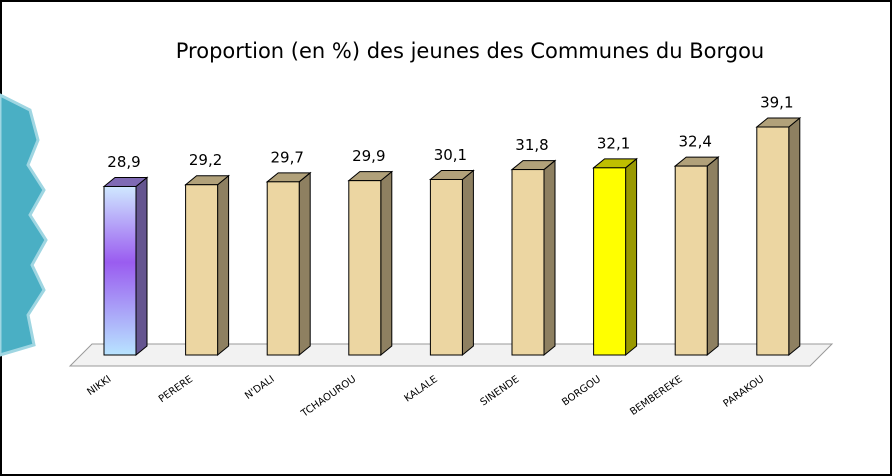 The width and height of the screenshot is (892, 476). Describe the element at coordinates (286, 157) in the screenshot. I see `value-label: 29,7` at that location.